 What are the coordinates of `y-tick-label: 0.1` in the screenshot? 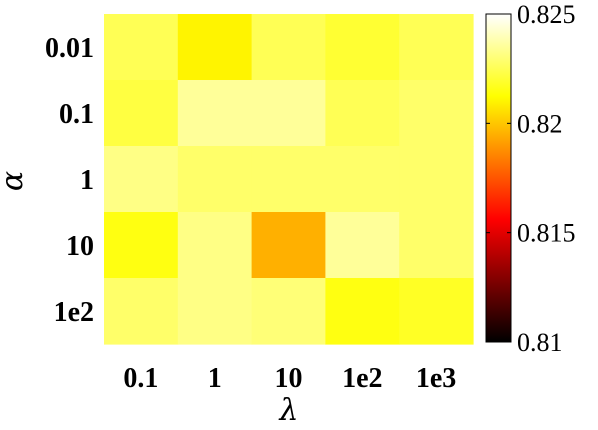 It's located at (76, 114).